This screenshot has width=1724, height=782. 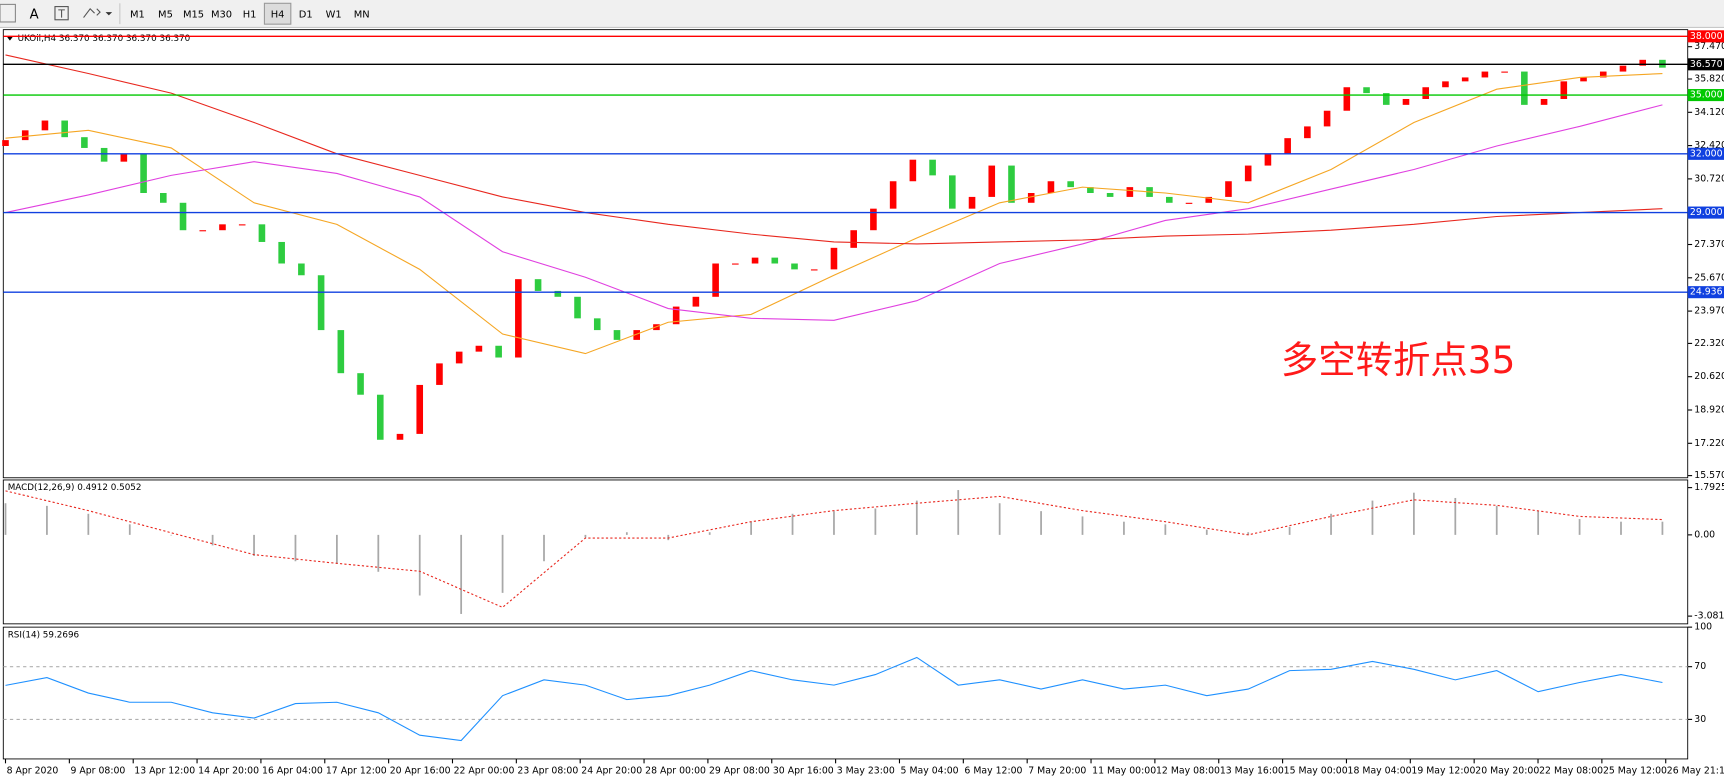 I want to click on y-tick-label: 22.320, so click(x=1709, y=343).